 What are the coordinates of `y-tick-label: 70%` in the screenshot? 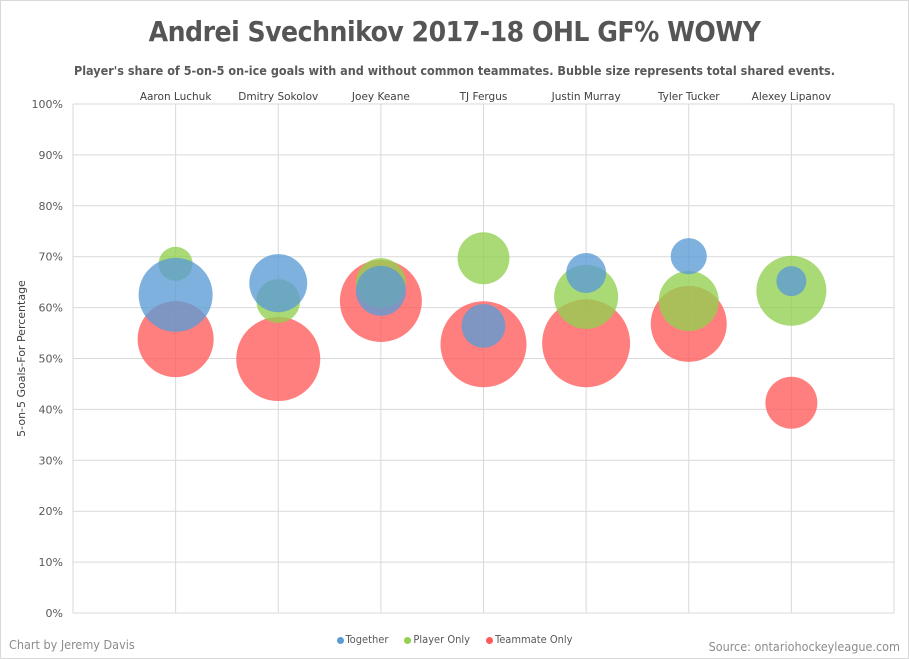 It's located at (51, 257).